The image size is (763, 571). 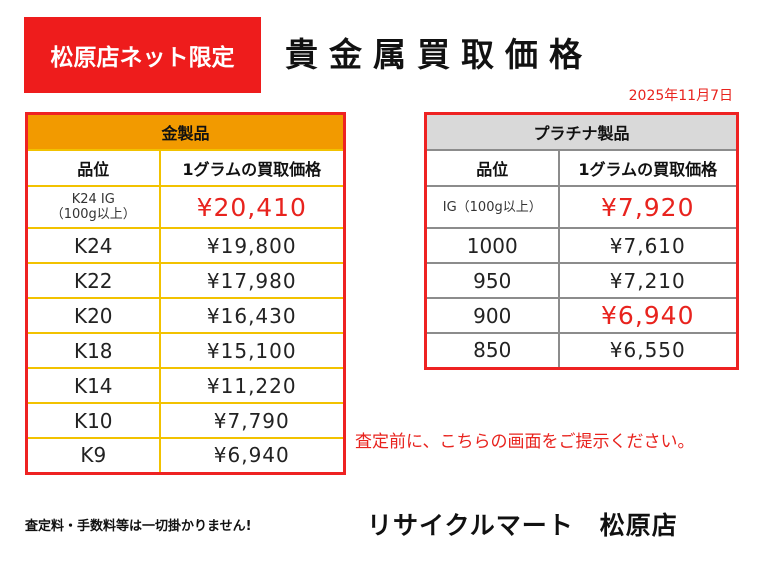 I want to click on gold-col-price: 1グラムの買取価格, so click(x=252, y=168).